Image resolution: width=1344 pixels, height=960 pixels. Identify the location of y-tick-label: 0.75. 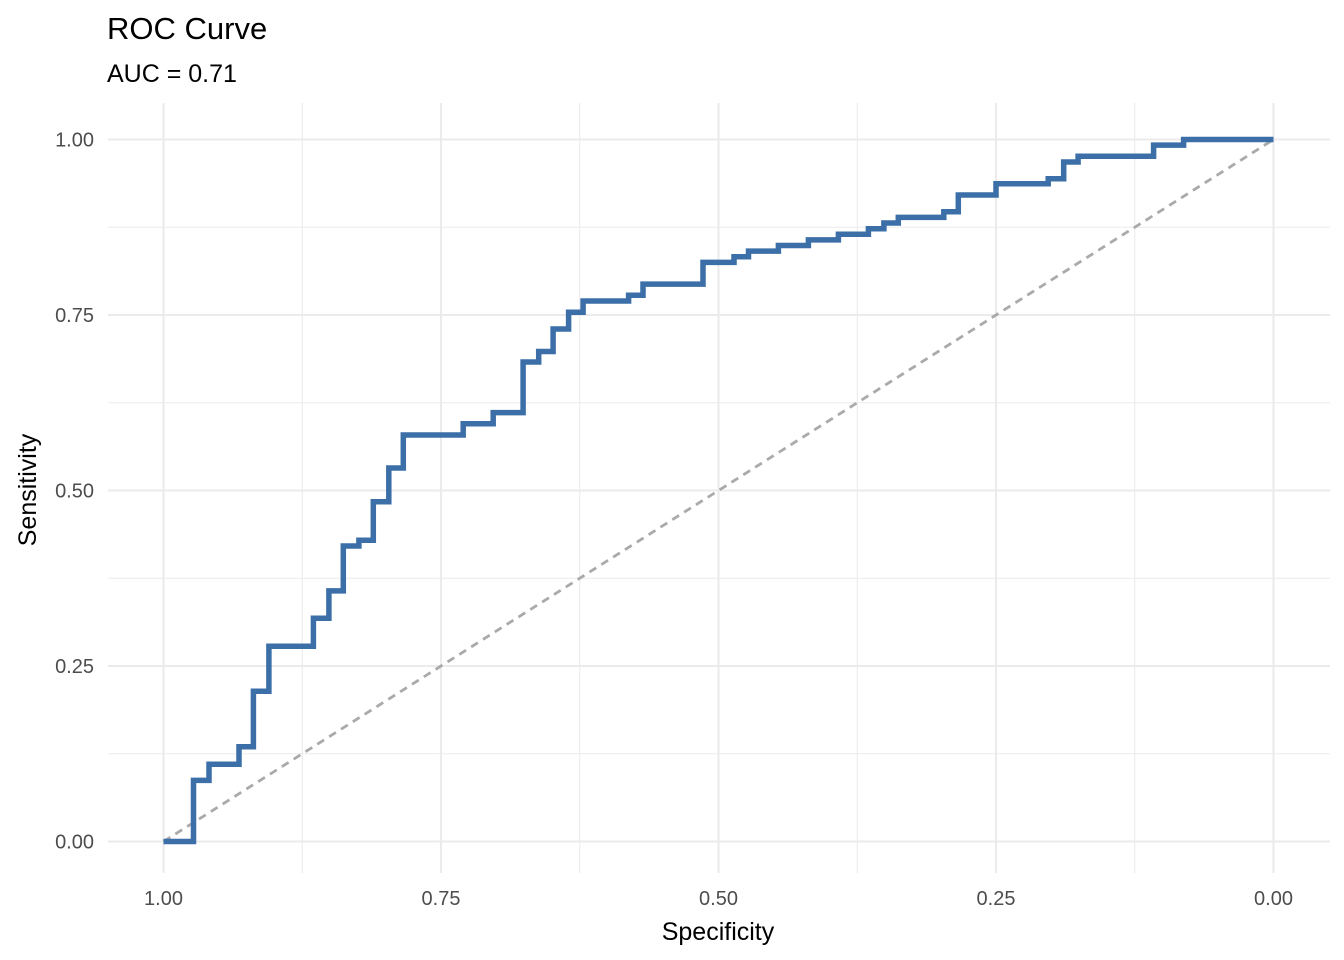
(74, 316).